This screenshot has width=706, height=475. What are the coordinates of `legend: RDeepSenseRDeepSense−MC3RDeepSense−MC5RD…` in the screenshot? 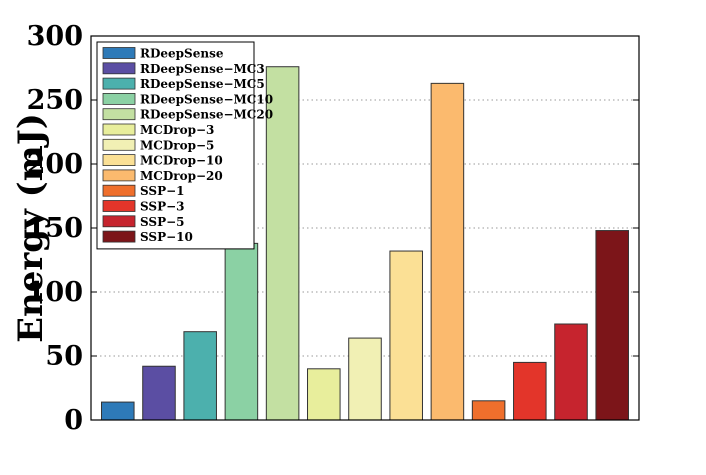 It's located at (184, 145).